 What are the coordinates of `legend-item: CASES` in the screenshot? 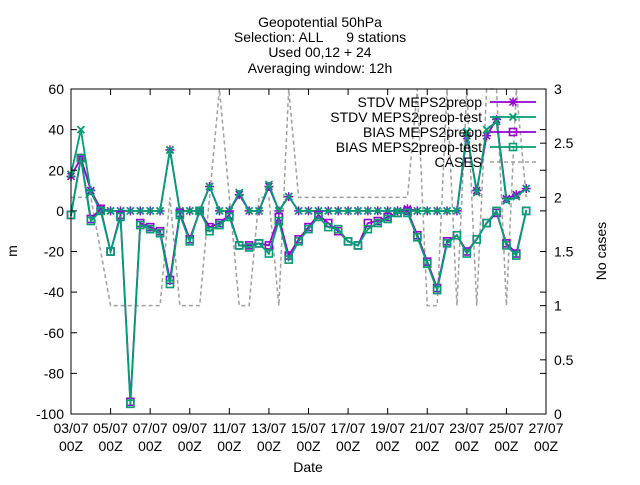 It's located at (485, 162).